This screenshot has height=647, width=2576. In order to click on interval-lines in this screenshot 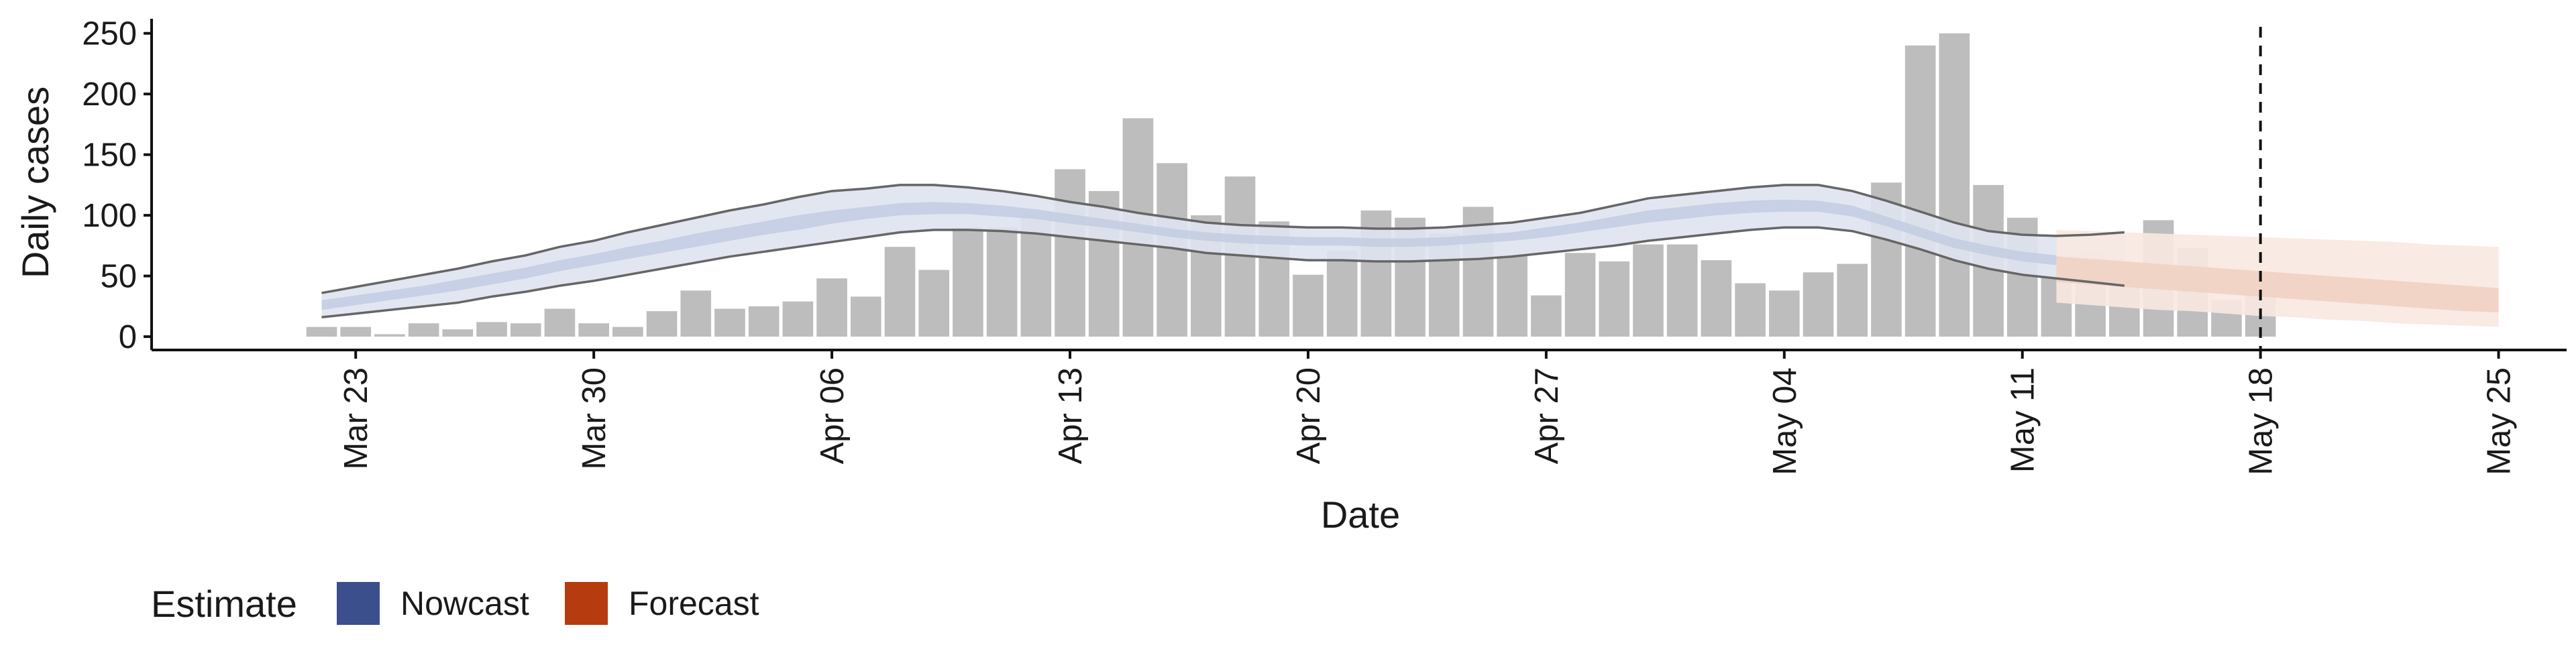, I will do `click(1223, 251)`.